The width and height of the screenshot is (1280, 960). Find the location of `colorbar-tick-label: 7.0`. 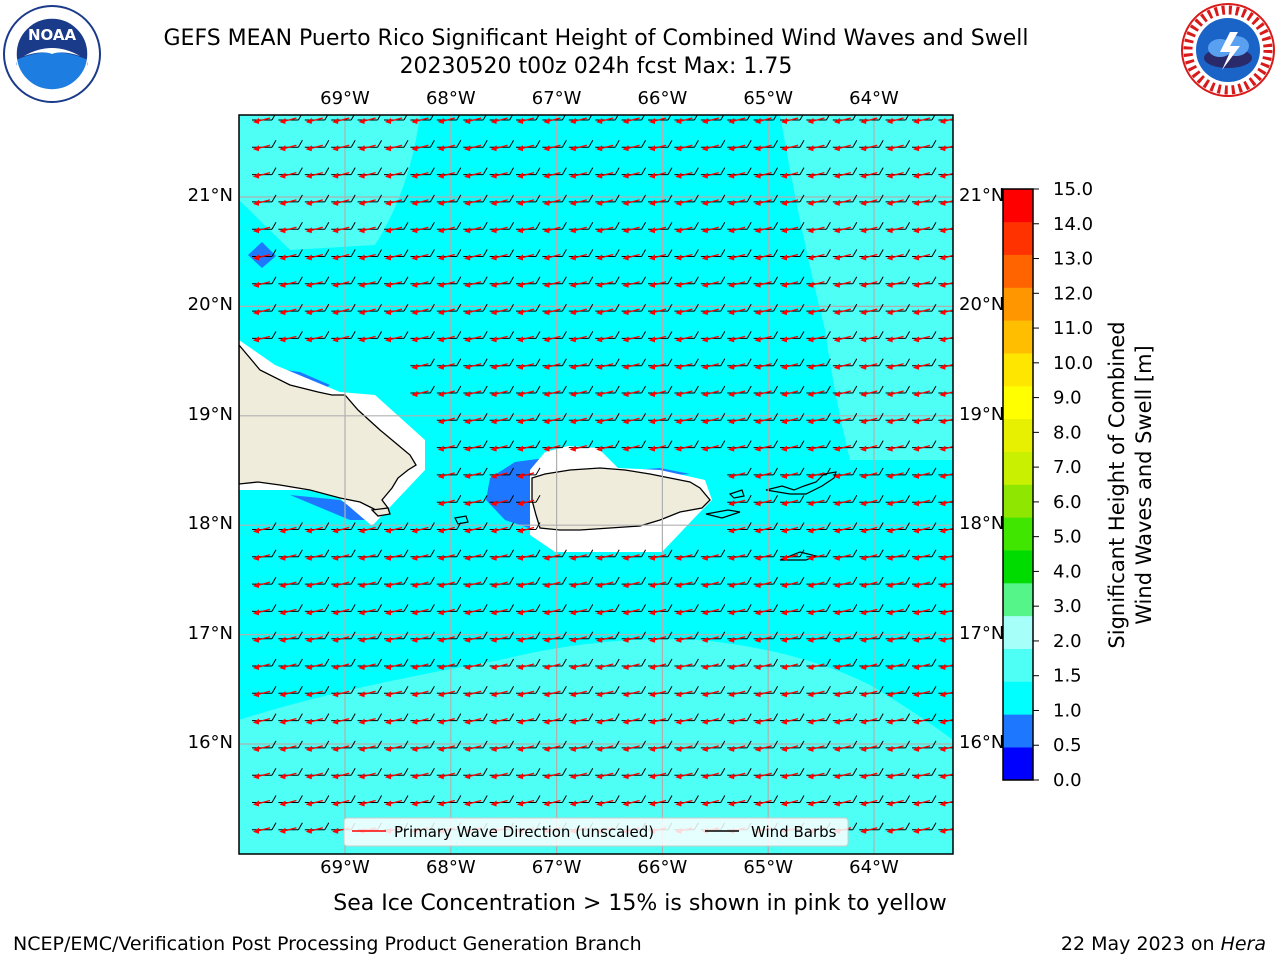

colorbar-tick-label: 7.0 is located at coordinates (1067, 467).